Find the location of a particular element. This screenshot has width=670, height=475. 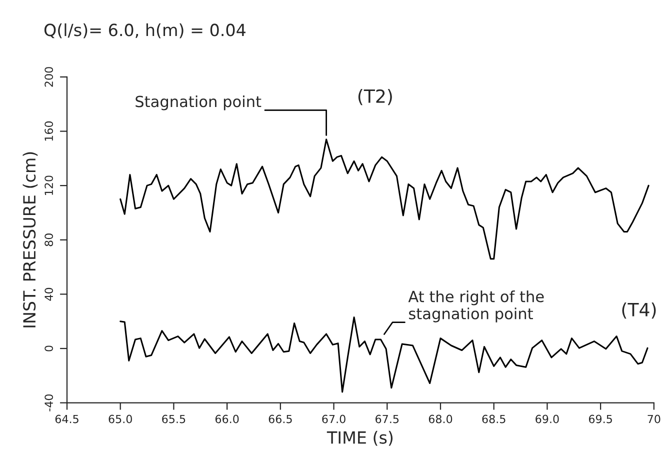

x-tick-label: 68.0 is located at coordinates (440, 419).